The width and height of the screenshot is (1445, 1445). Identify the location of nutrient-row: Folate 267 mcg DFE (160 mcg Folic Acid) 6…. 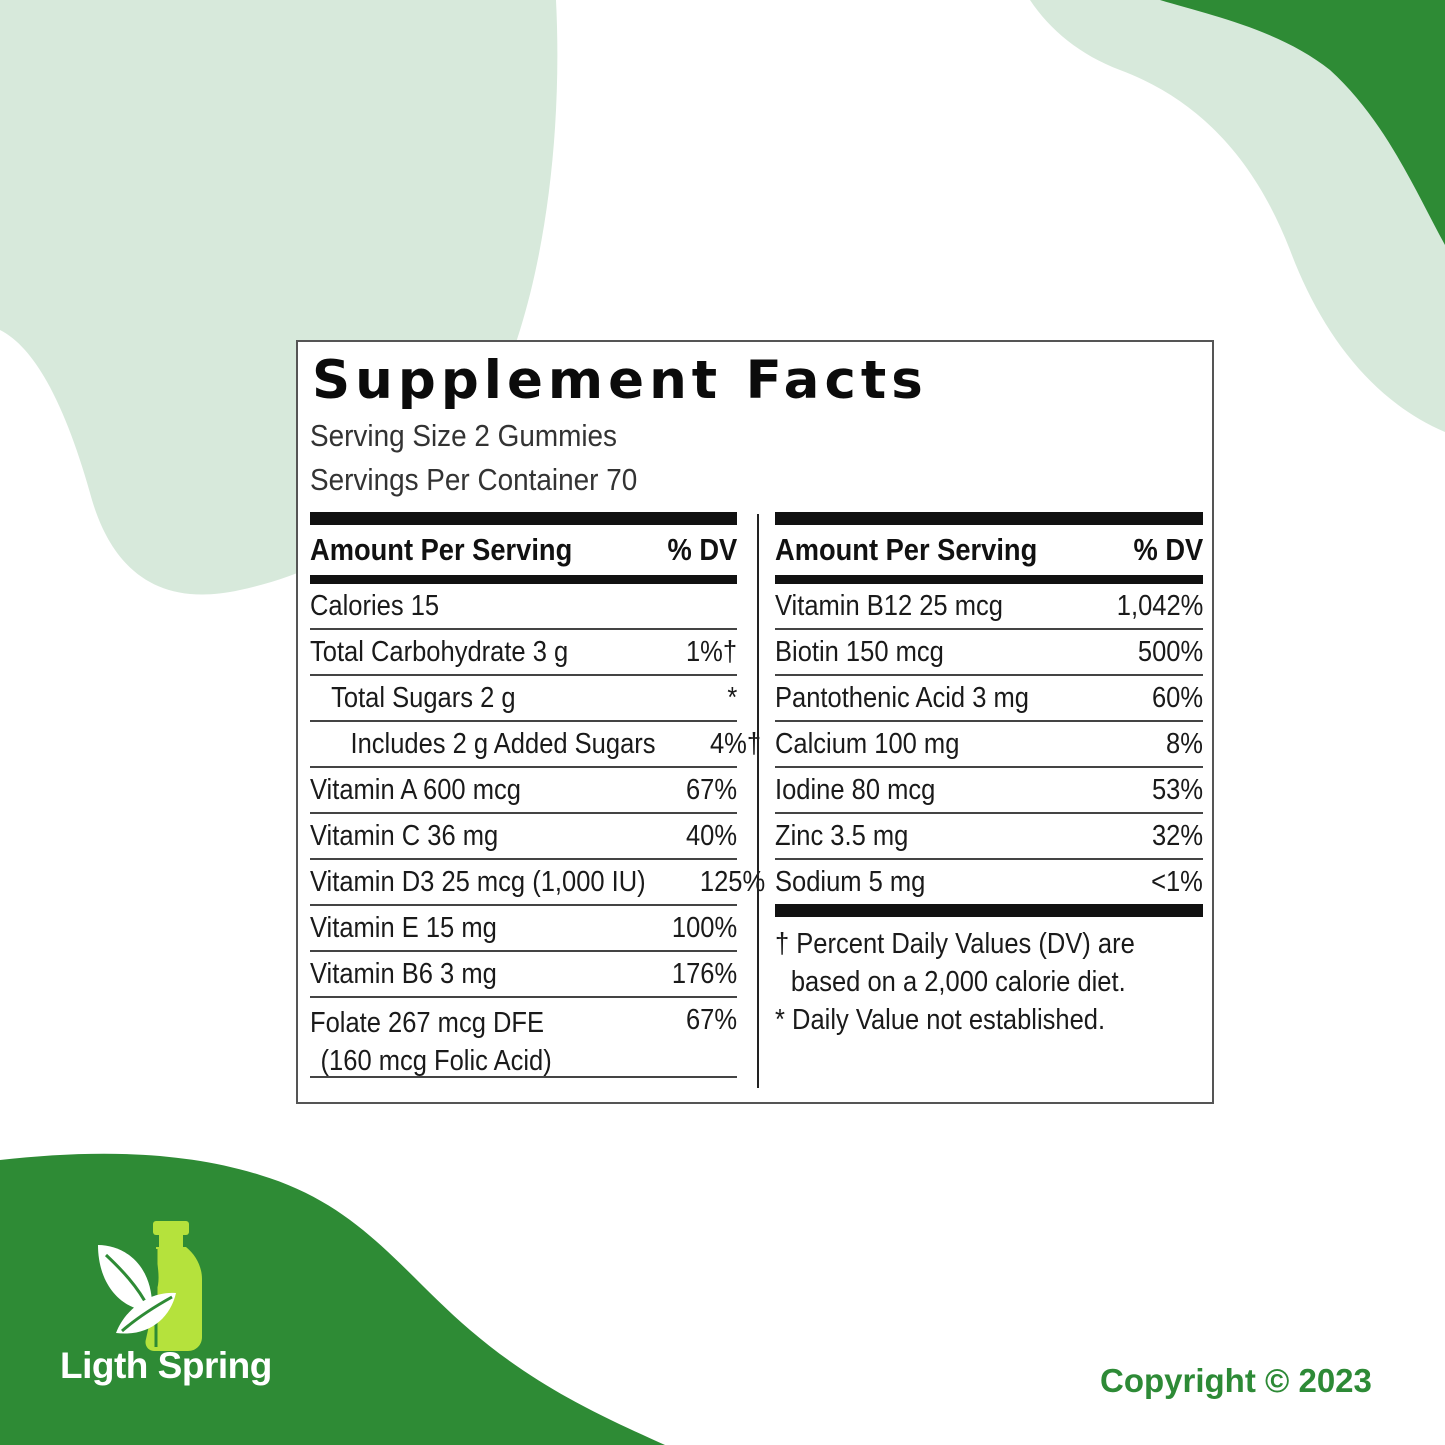
(523, 1038).